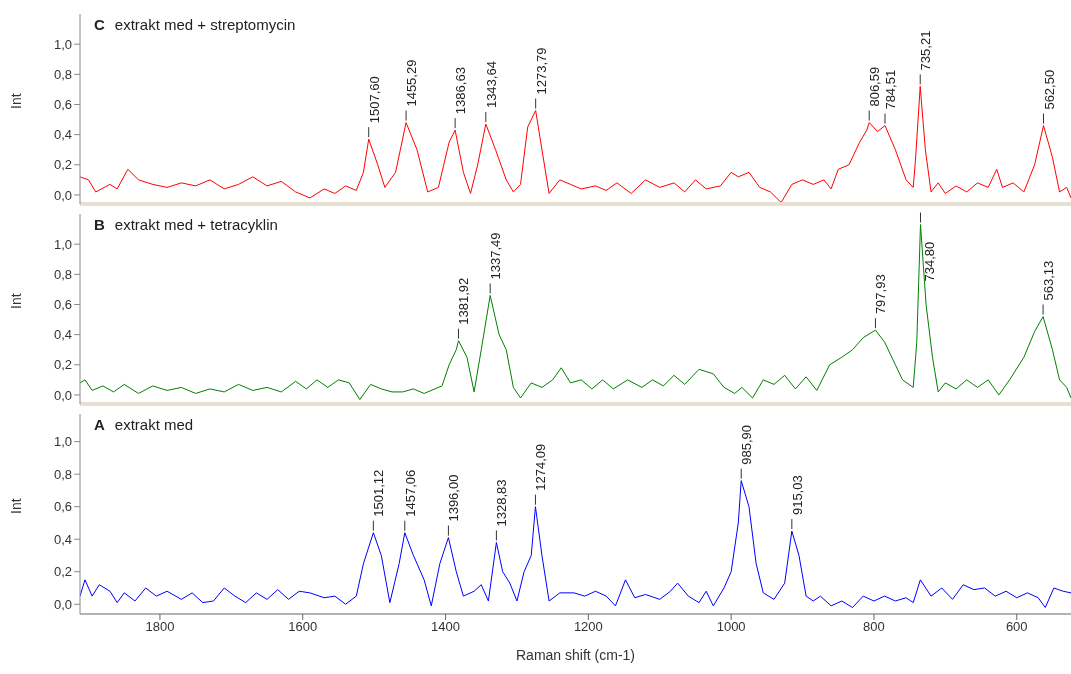 The image size is (1071, 674). I want to click on chart-title: B extrakt med + tetracyklin, so click(186, 224).